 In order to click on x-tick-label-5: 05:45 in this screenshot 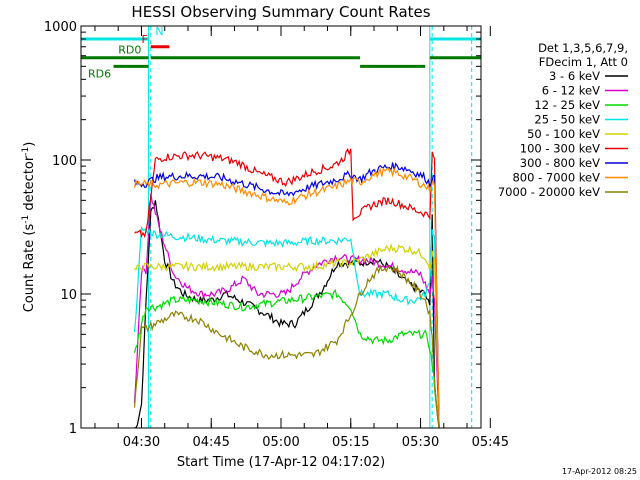, I will do `click(490, 442)`.